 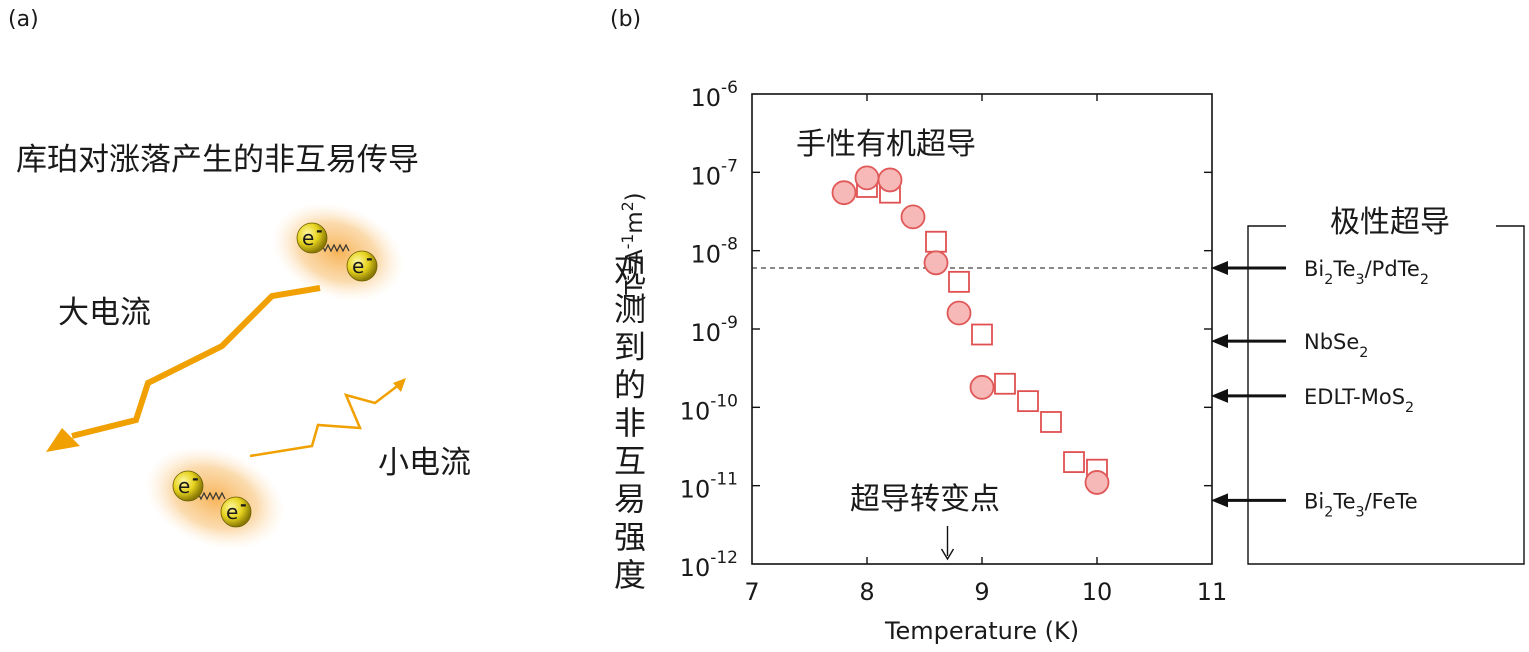 What do you see at coordinates (1361, 504) in the screenshot?
I see `bi2te3-fete-label: Bi2Te3/FeTe` at bounding box center [1361, 504].